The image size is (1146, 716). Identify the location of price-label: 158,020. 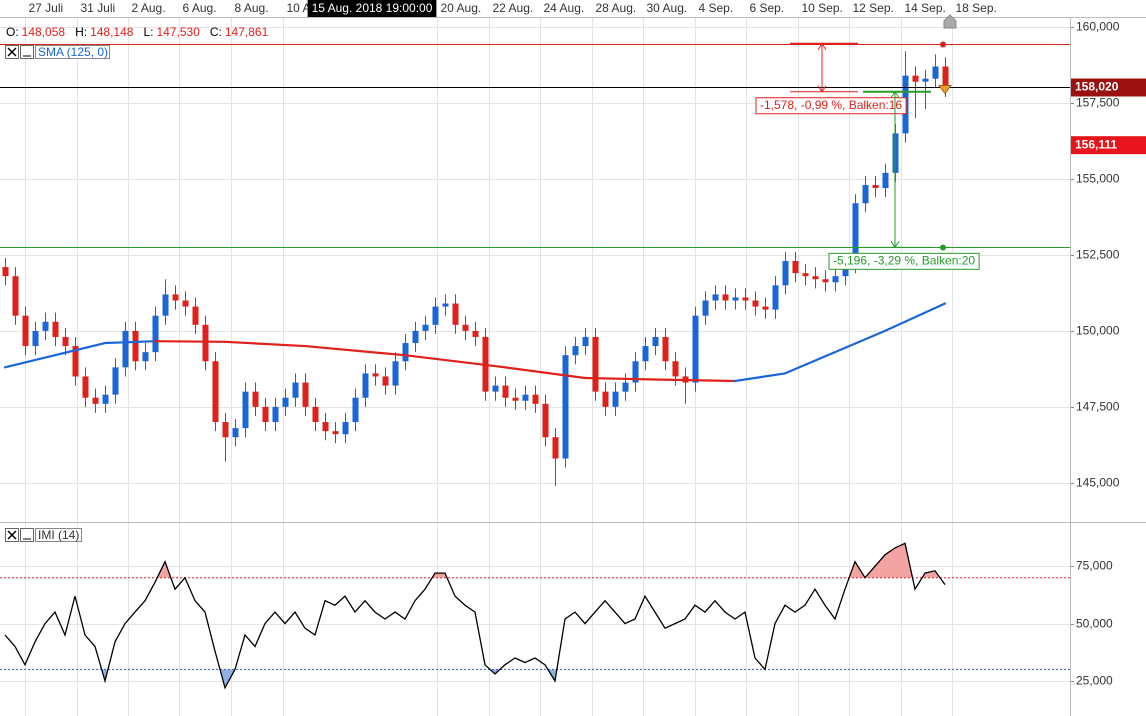
(1097, 87).